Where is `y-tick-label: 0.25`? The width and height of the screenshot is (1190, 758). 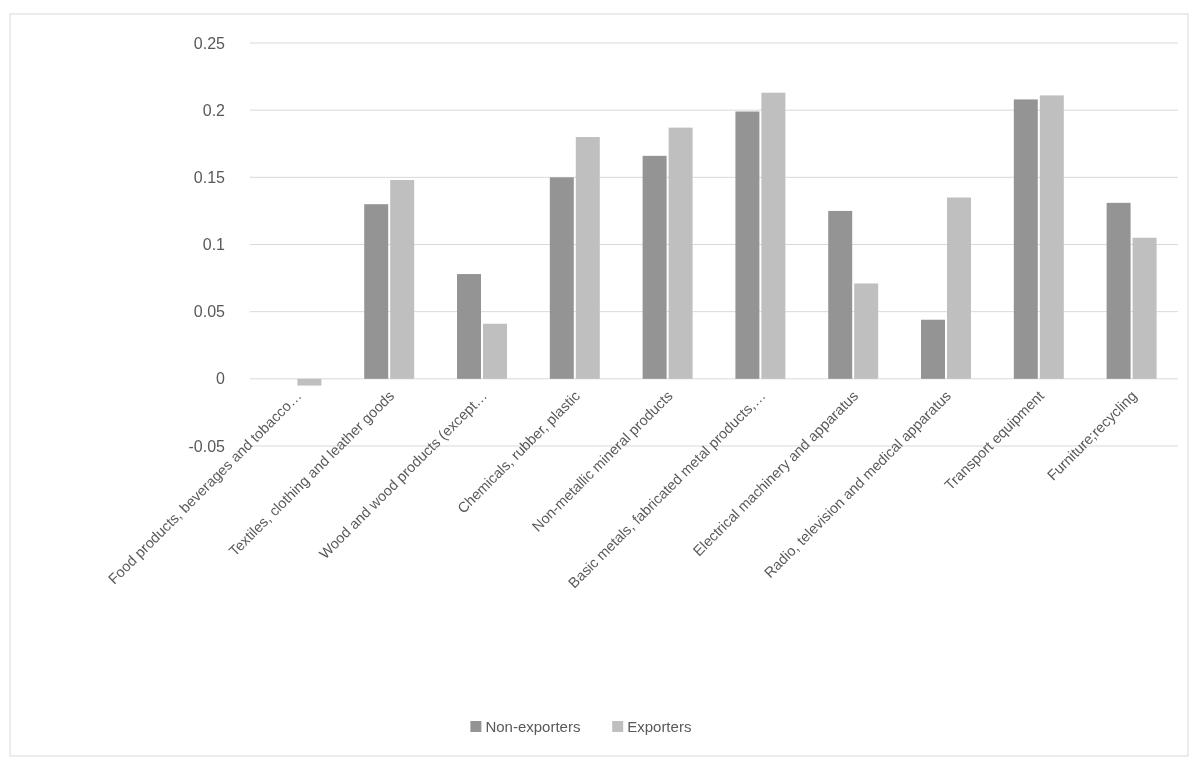 y-tick-label: 0.25 is located at coordinates (209, 43).